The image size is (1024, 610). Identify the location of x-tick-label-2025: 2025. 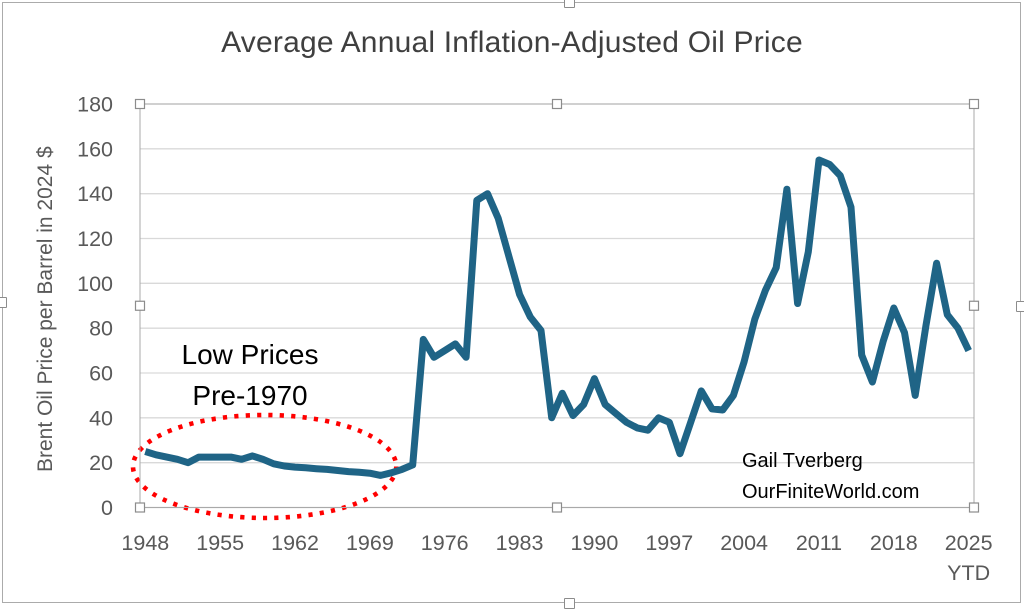
(969, 543).